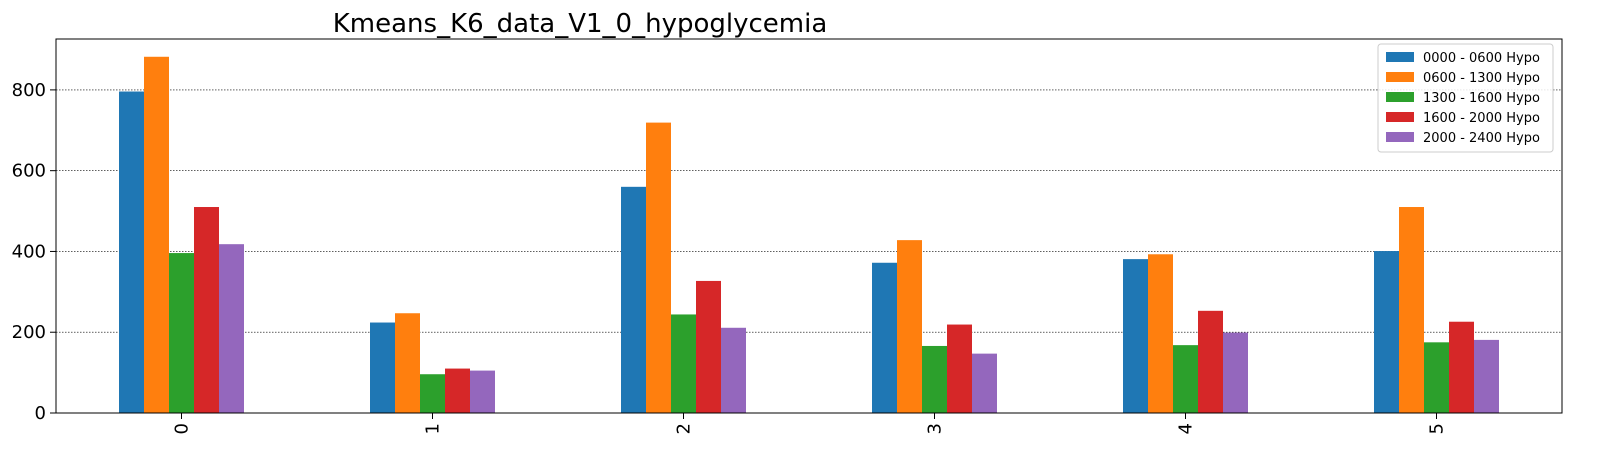 Image resolution: width=1616 pixels, height=457 pixels. What do you see at coordinates (1481, 118) in the screenshot?
I see `legend-label: 1600 - 2000 Hypo` at bounding box center [1481, 118].